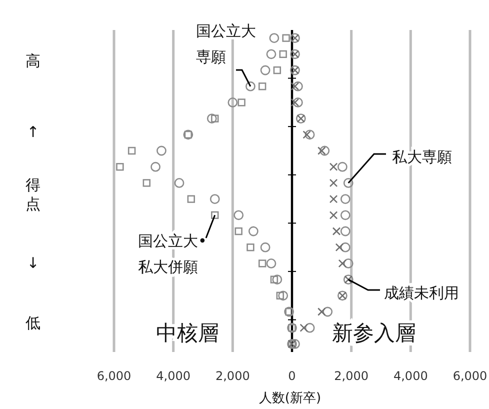  Describe the element at coordinates (292, 376) in the screenshot. I see `x-tick-label: 0` at that location.